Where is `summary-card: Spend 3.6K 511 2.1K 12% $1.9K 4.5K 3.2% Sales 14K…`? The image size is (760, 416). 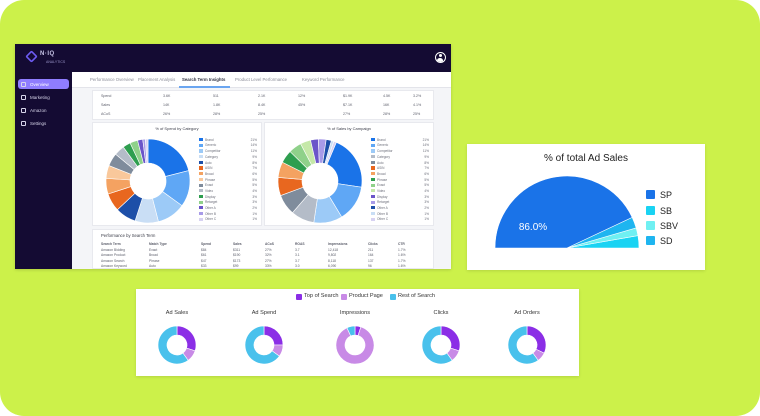 summary-card: Spend 3.6K 511 2.1K 12% $1.9K 4.5K 3.2% Sales 14K… is located at coordinates (263, 105).